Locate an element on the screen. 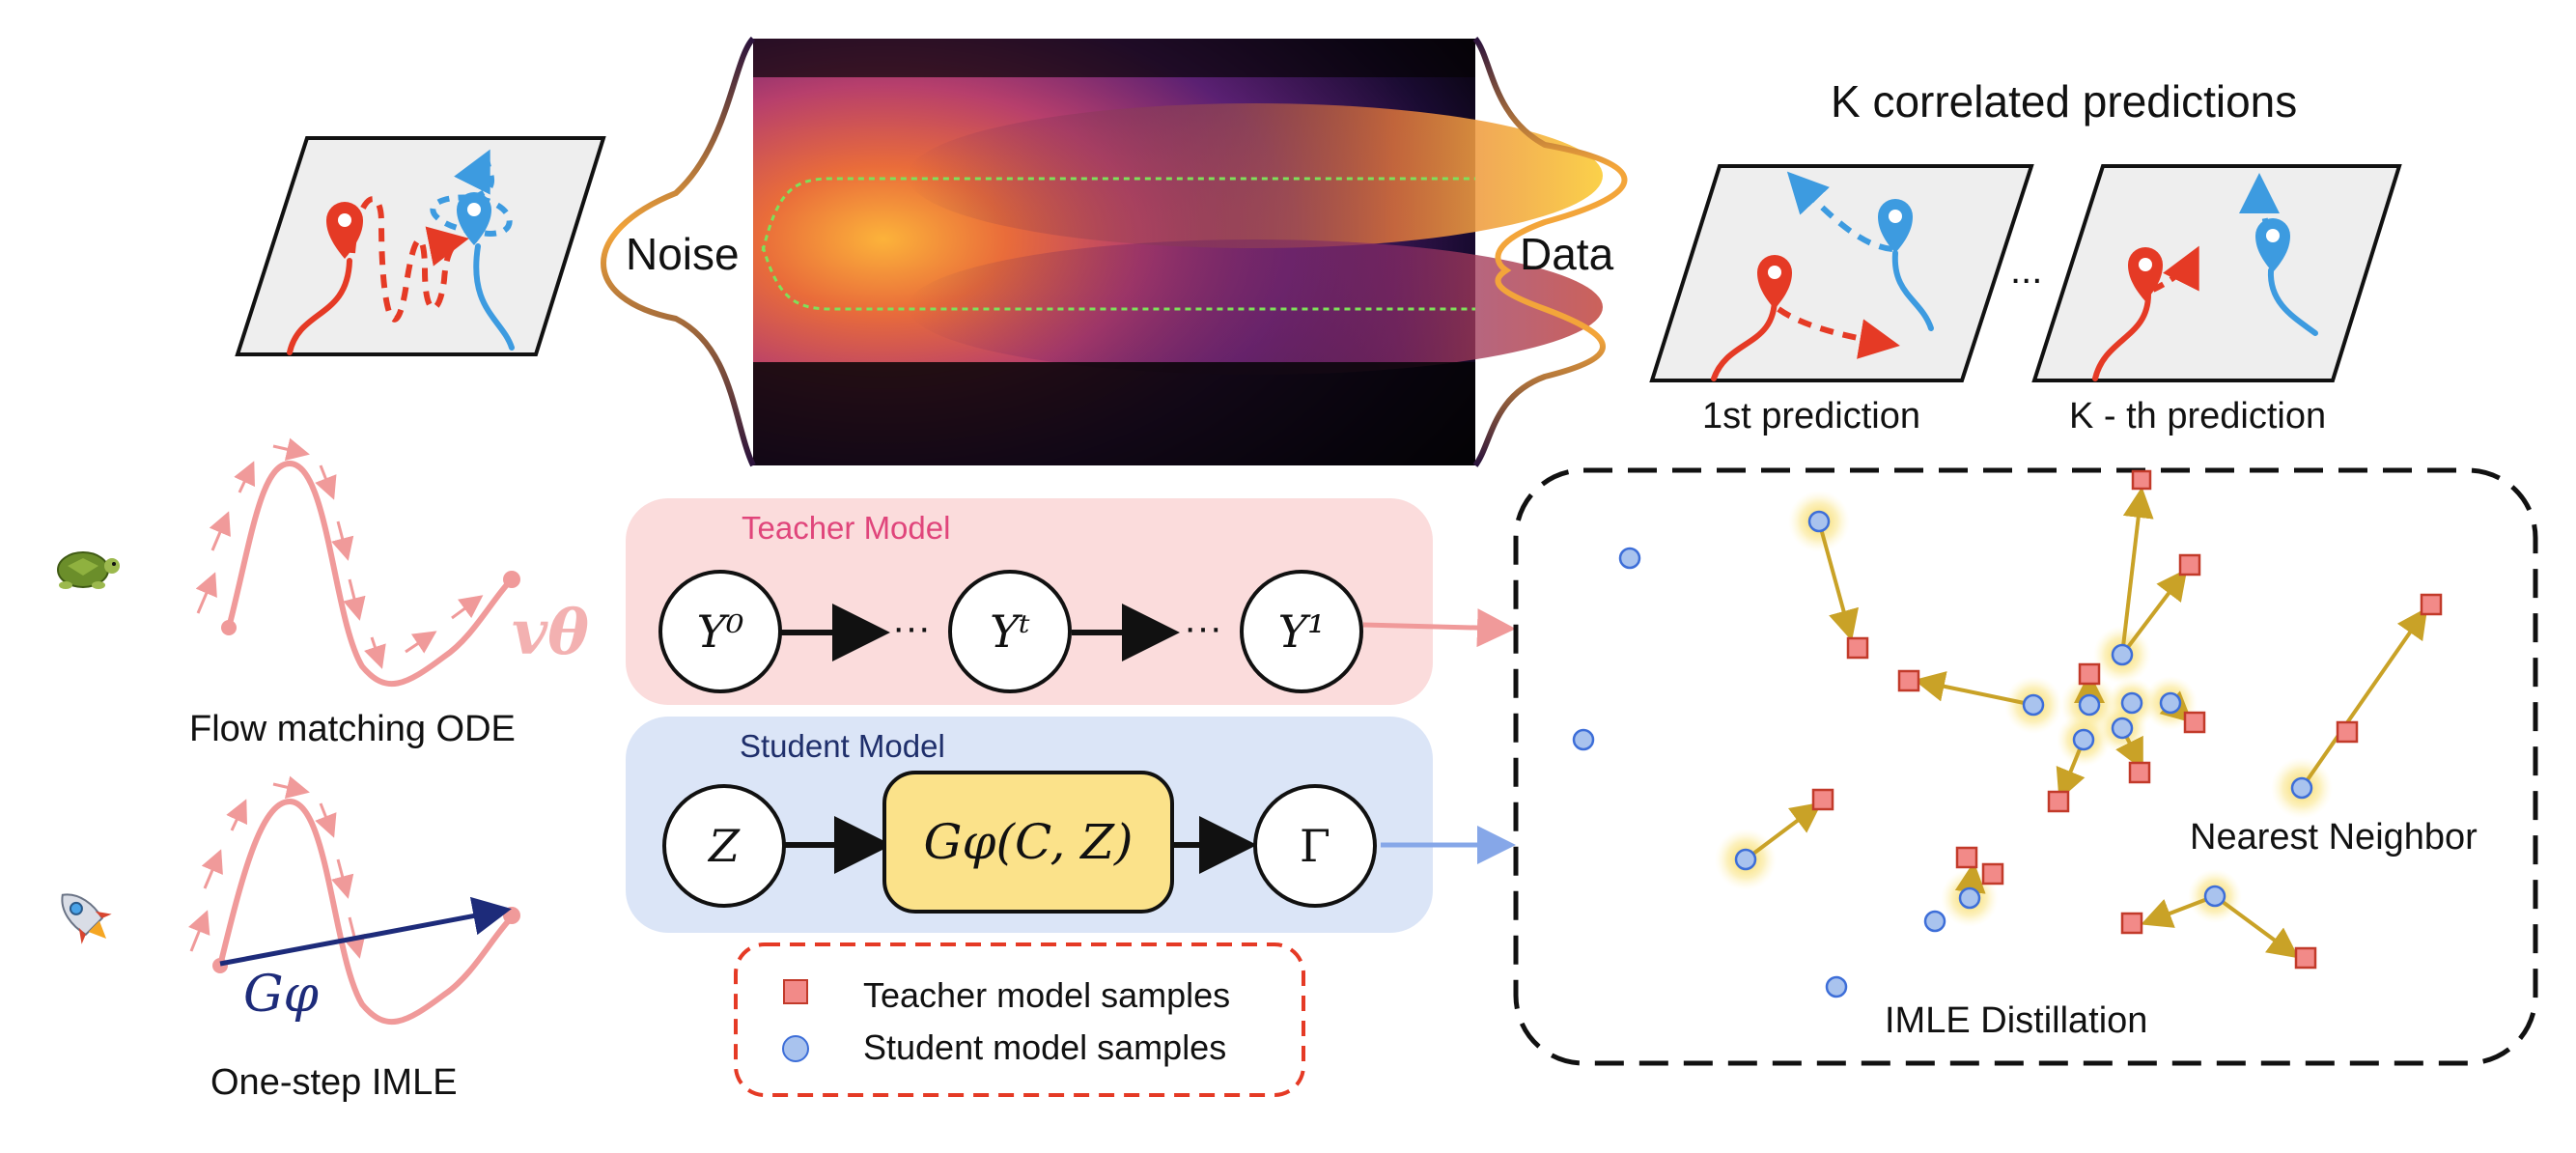 This screenshot has height=1153, width=2576. g-phi-label: Gφ is located at coordinates (281, 995).